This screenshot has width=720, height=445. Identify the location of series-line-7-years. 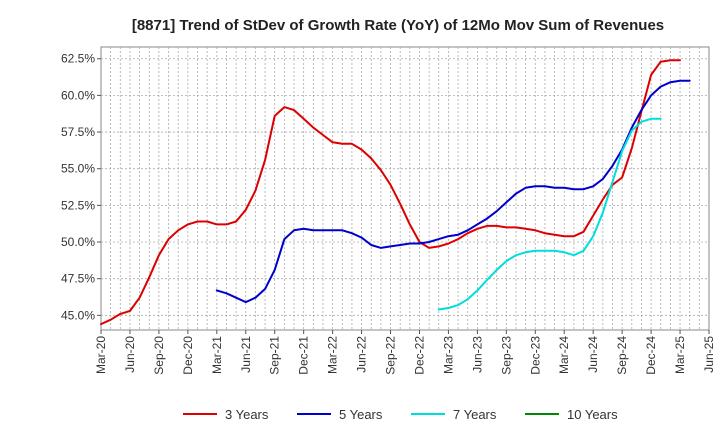
(549, 214).